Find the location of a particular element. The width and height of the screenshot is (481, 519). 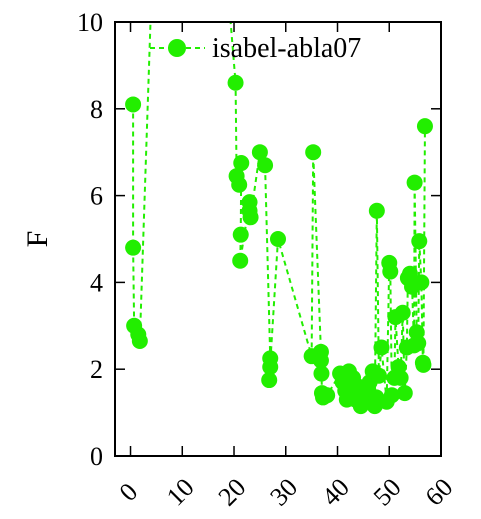

y-tick-label: 4 is located at coordinates (96, 282).